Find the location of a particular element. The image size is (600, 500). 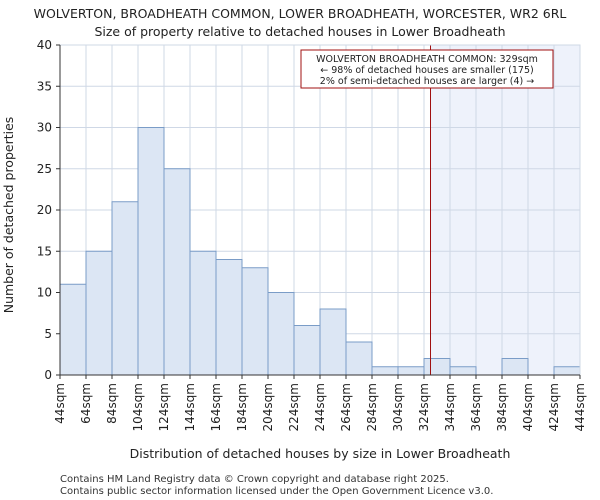

x-tick-label: 104sqm is located at coordinates (138, 407).